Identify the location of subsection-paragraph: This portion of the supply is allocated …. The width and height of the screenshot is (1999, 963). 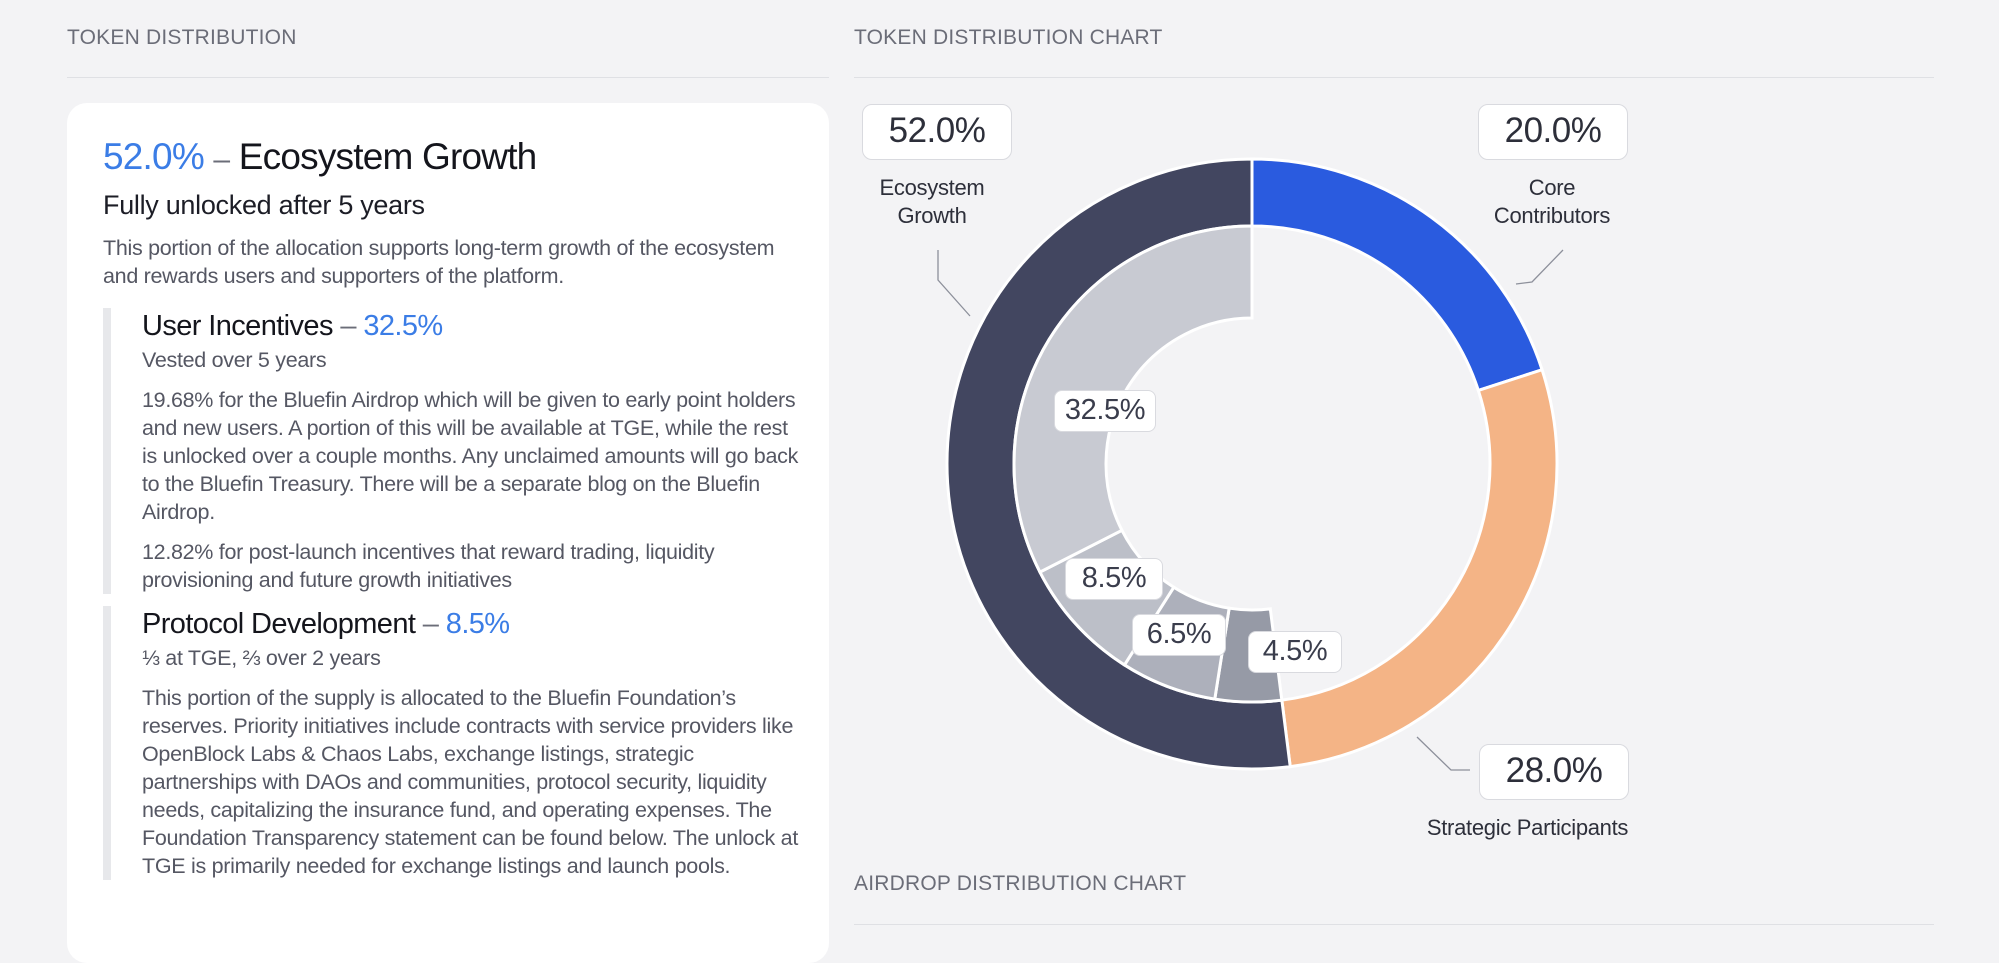
(470, 782).